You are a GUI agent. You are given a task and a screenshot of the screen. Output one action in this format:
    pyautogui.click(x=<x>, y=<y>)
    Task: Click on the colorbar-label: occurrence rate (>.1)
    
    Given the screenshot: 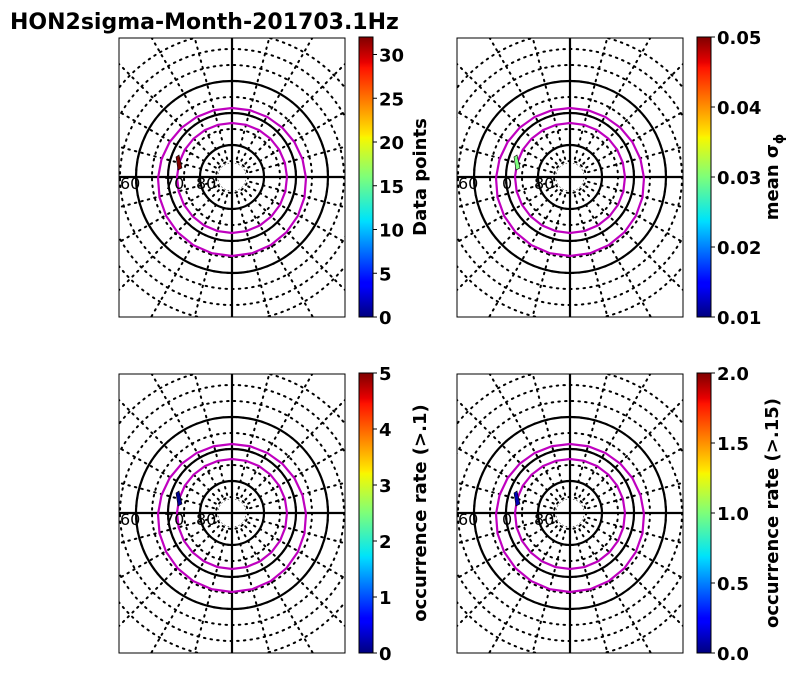 What is the action you would take?
    pyautogui.click(x=420, y=512)
    